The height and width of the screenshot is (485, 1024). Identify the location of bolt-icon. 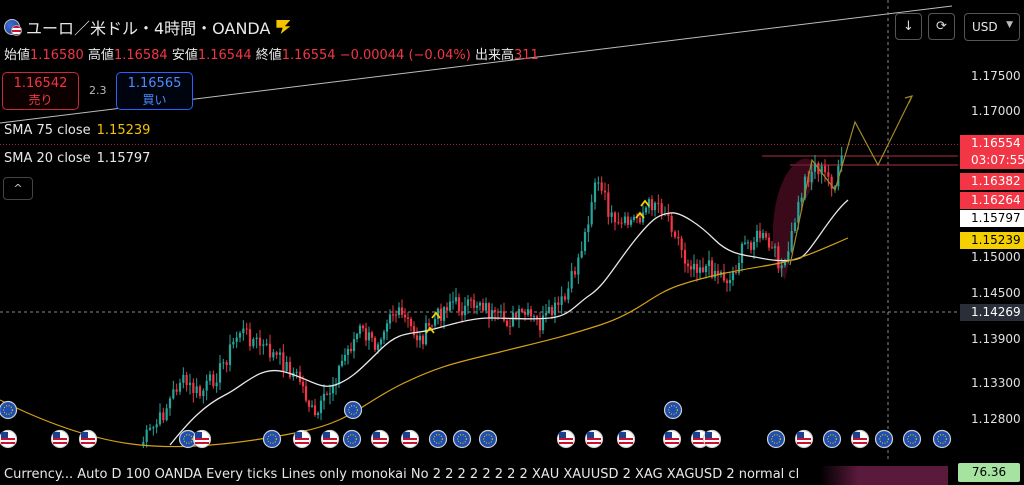
(283, 27).